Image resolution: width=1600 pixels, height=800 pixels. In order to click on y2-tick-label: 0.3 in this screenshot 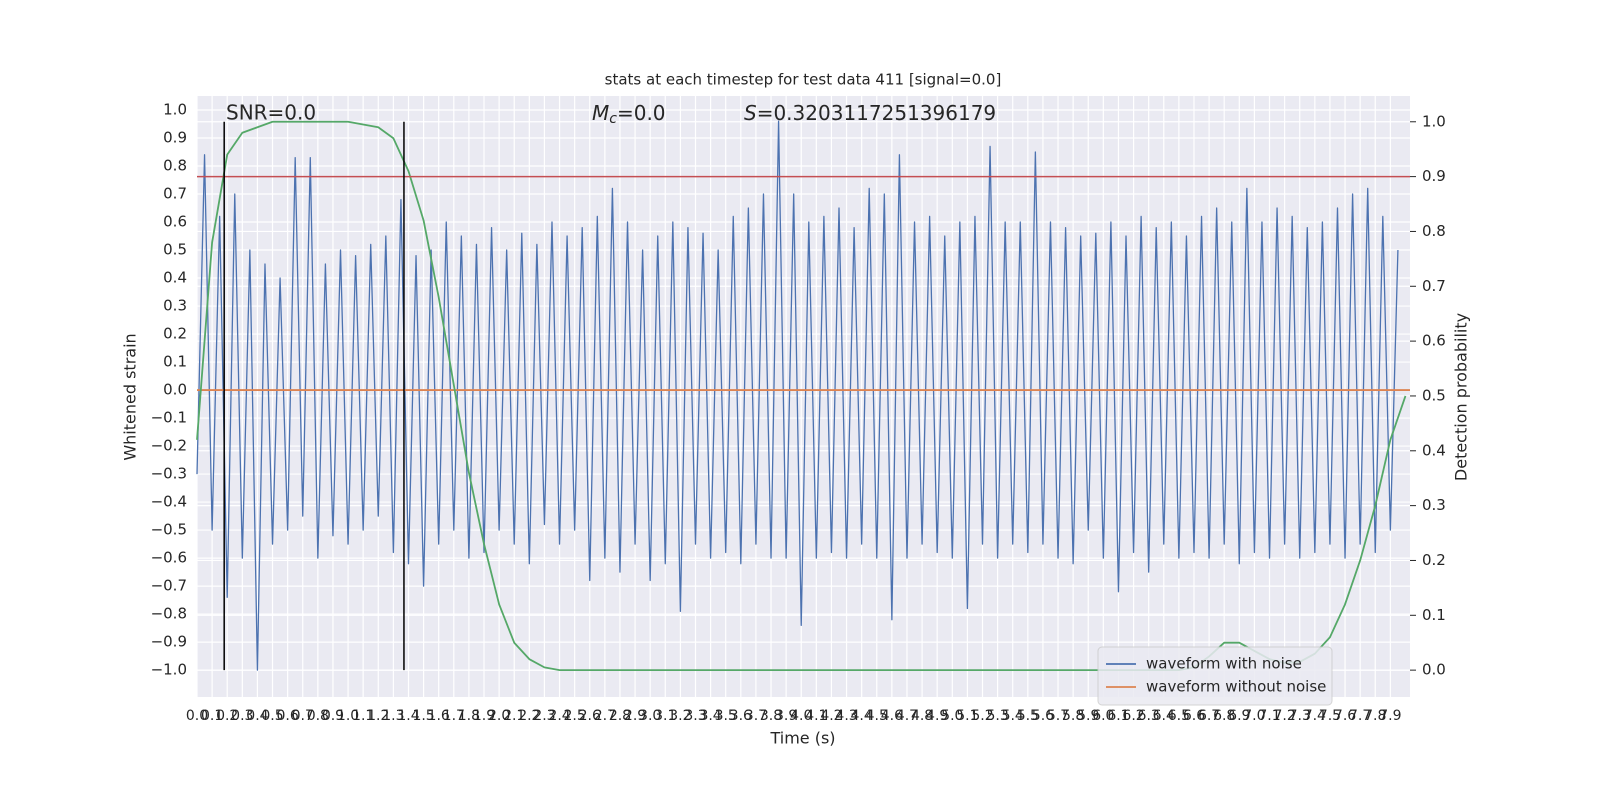, I will do `click(1434, 505)`.